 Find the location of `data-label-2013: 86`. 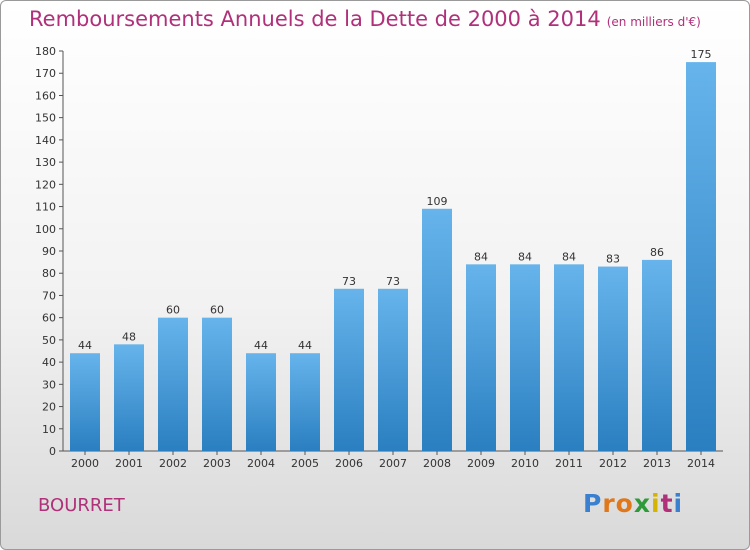

data-label-2013: 86 is located at coordinates (657, 252).